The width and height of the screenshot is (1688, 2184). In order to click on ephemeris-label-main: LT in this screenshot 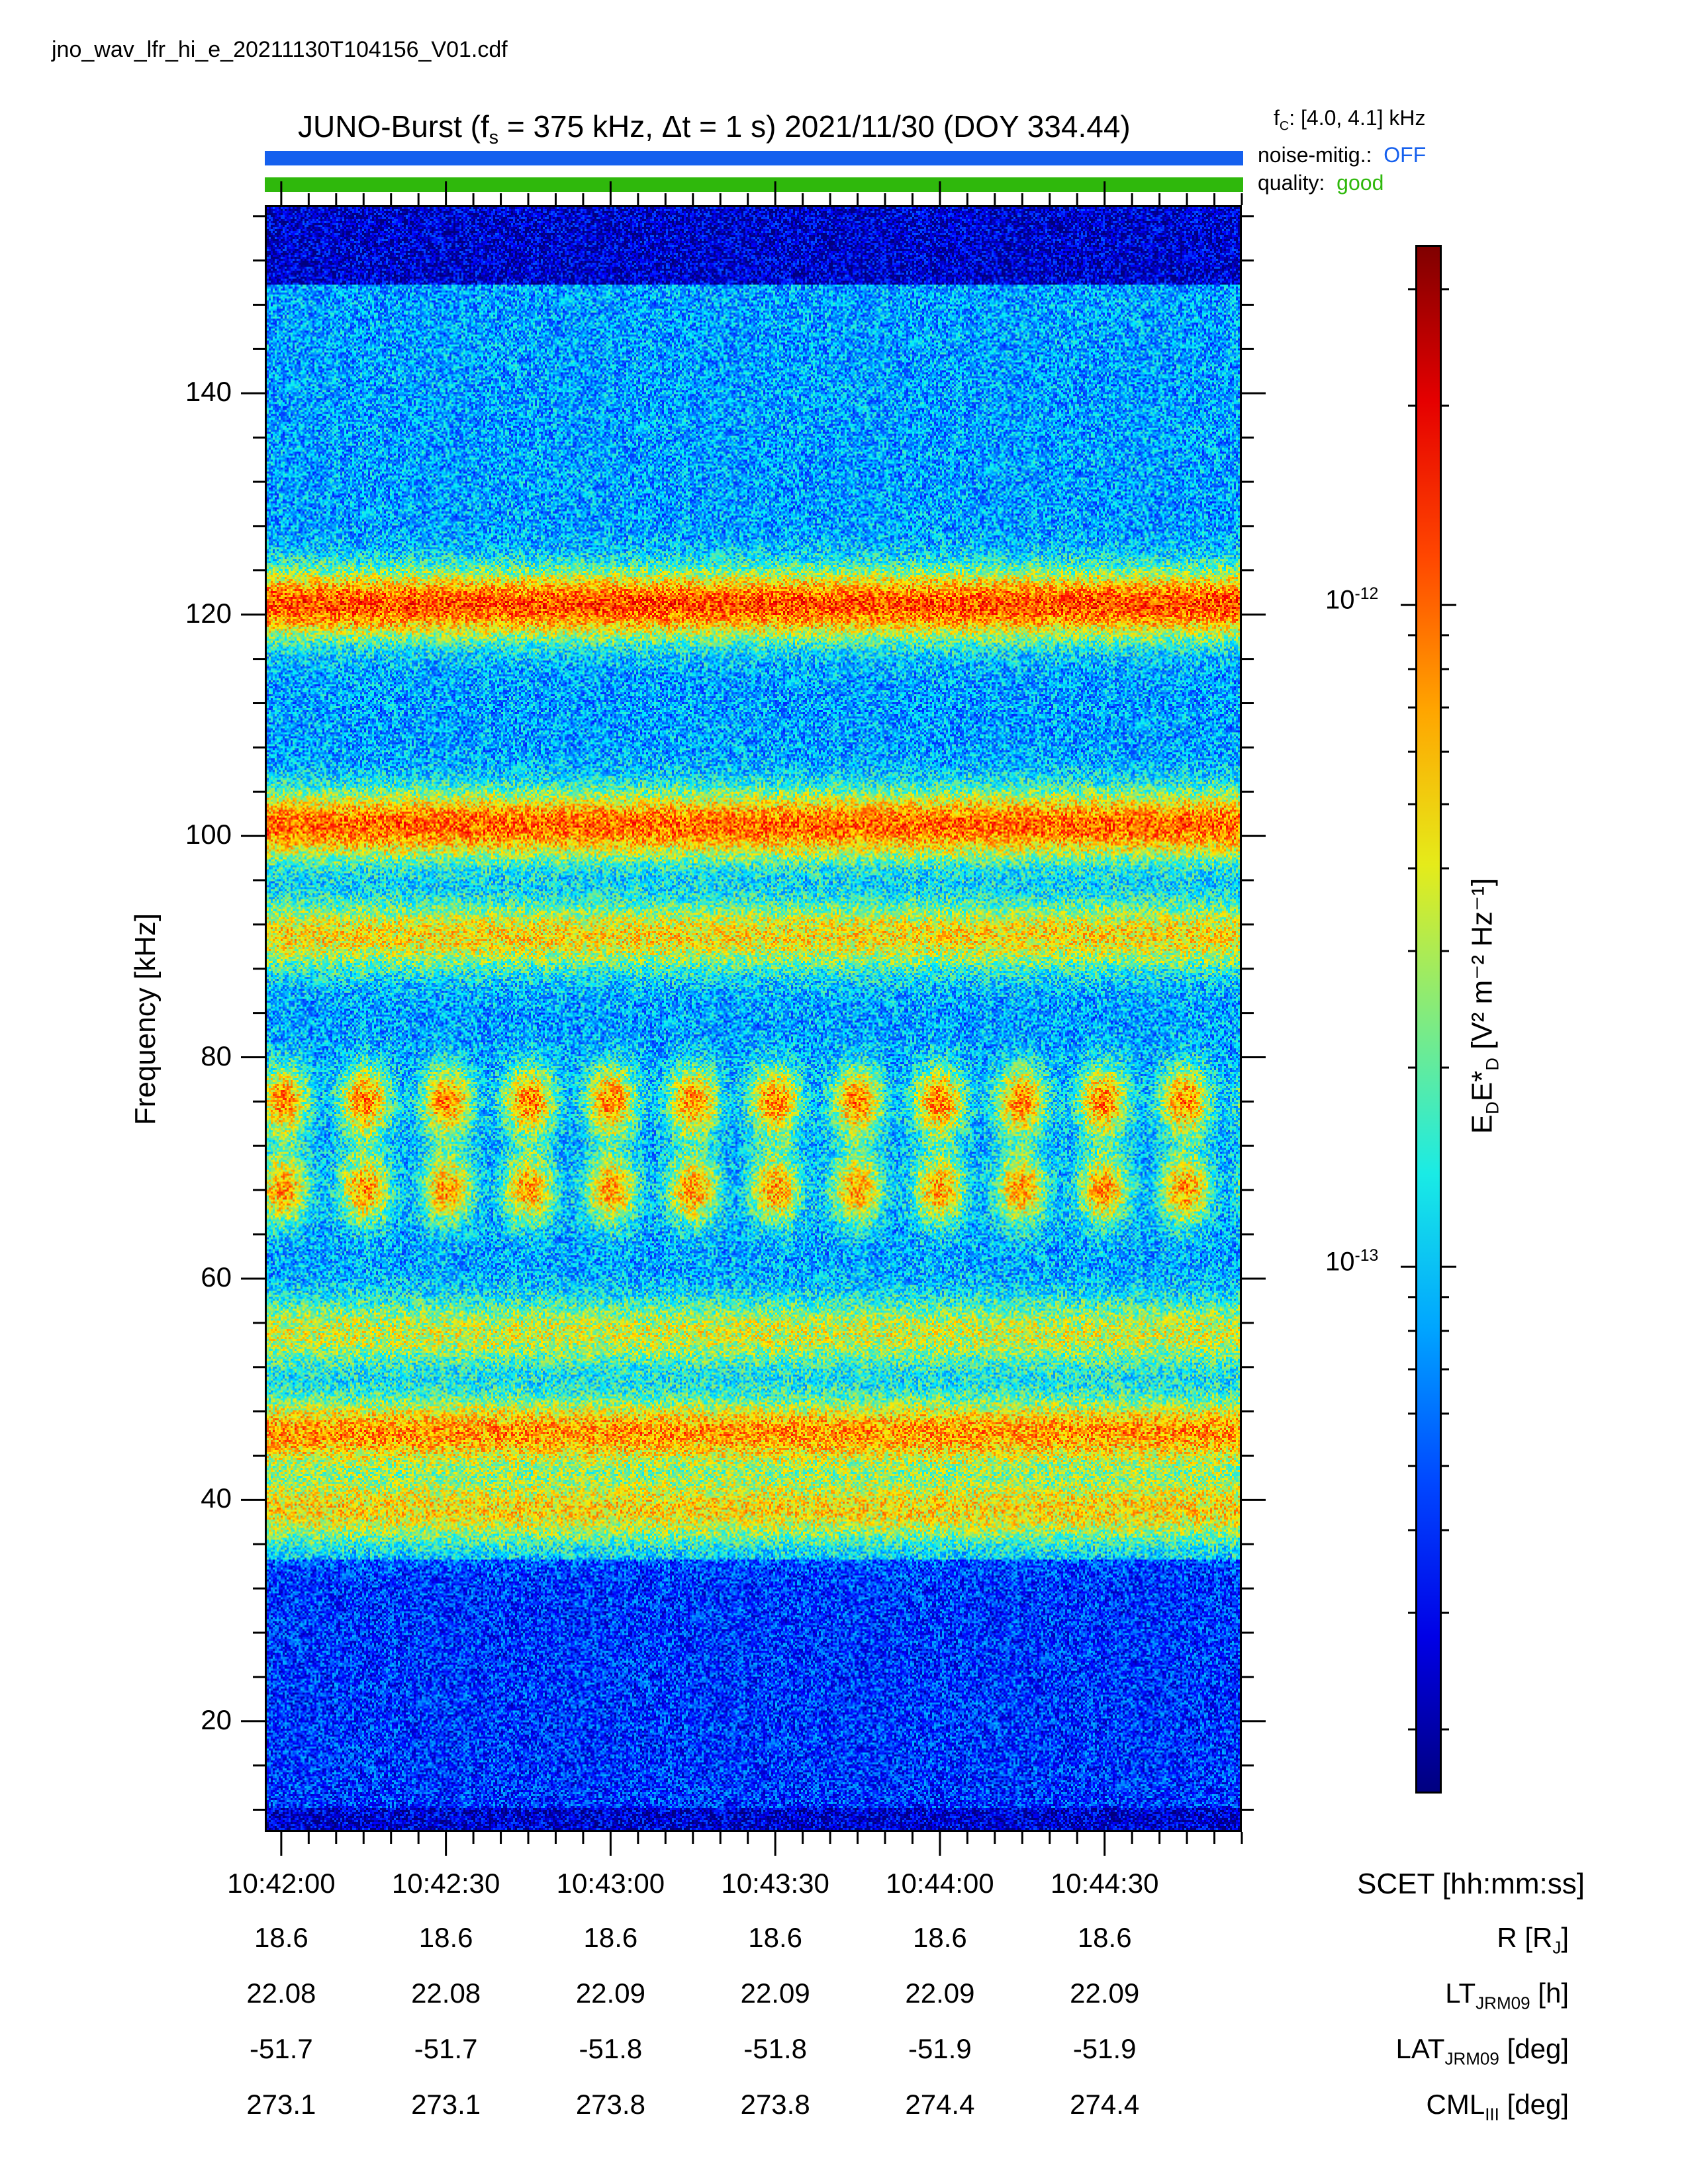, I will do `click(1460, 1994)`.